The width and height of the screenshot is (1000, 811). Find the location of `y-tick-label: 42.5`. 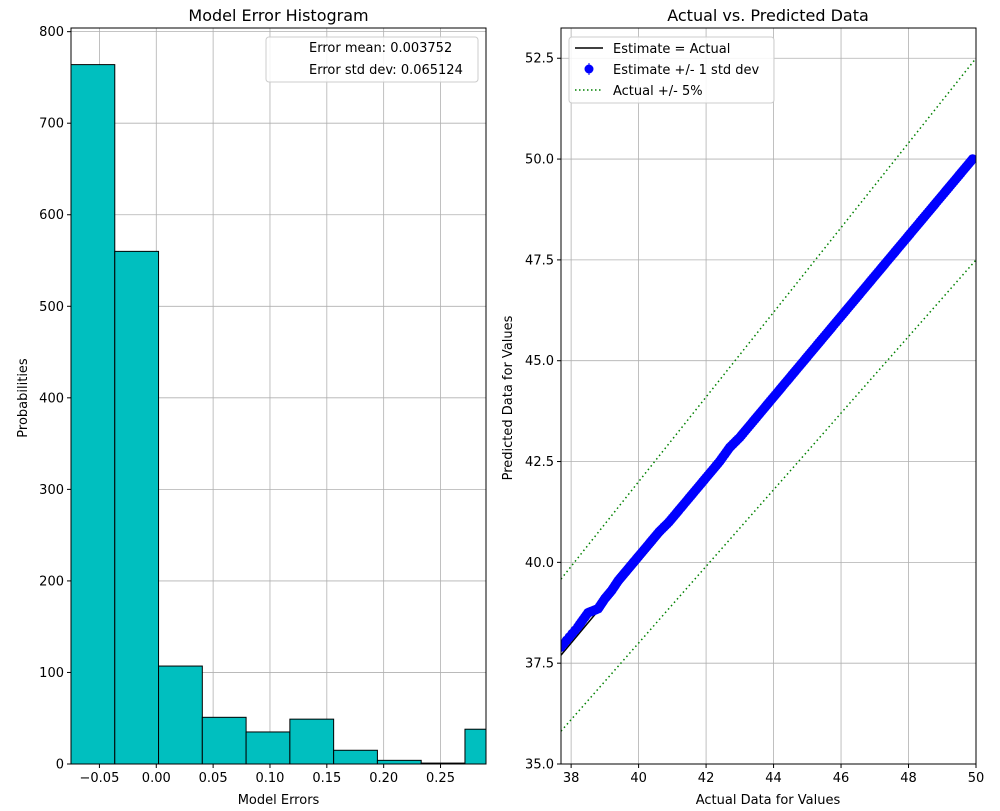

y-tick-label: 42.5 is located at coordinates (539, 462).